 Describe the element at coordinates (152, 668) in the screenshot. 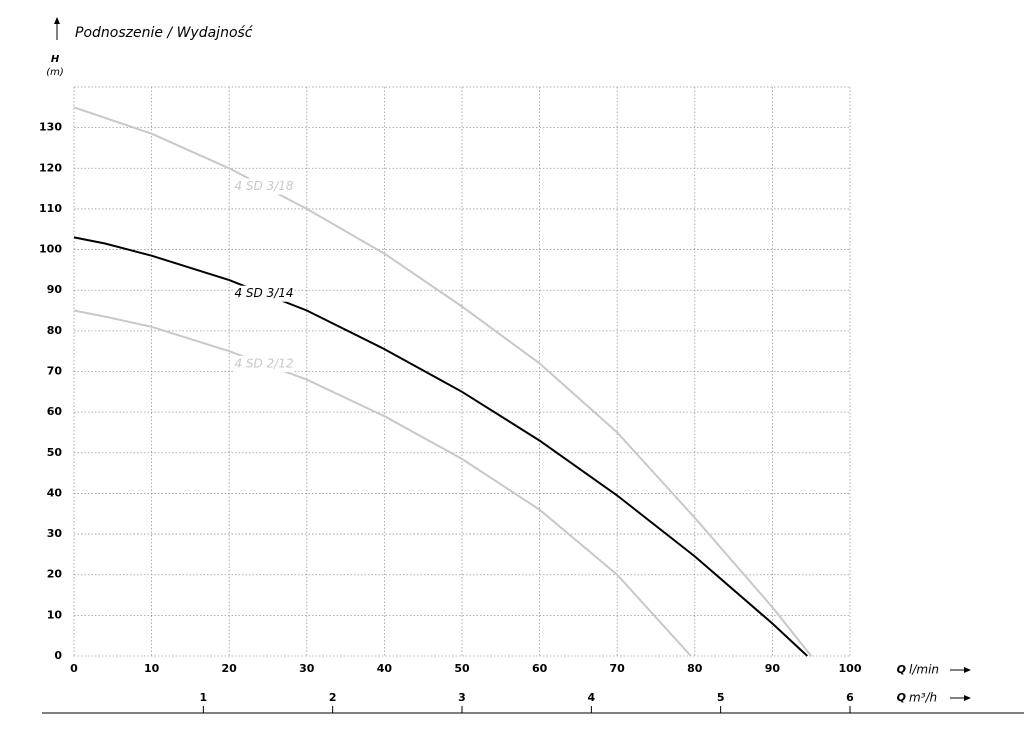

I see `x-tick-label: 10` at that location.